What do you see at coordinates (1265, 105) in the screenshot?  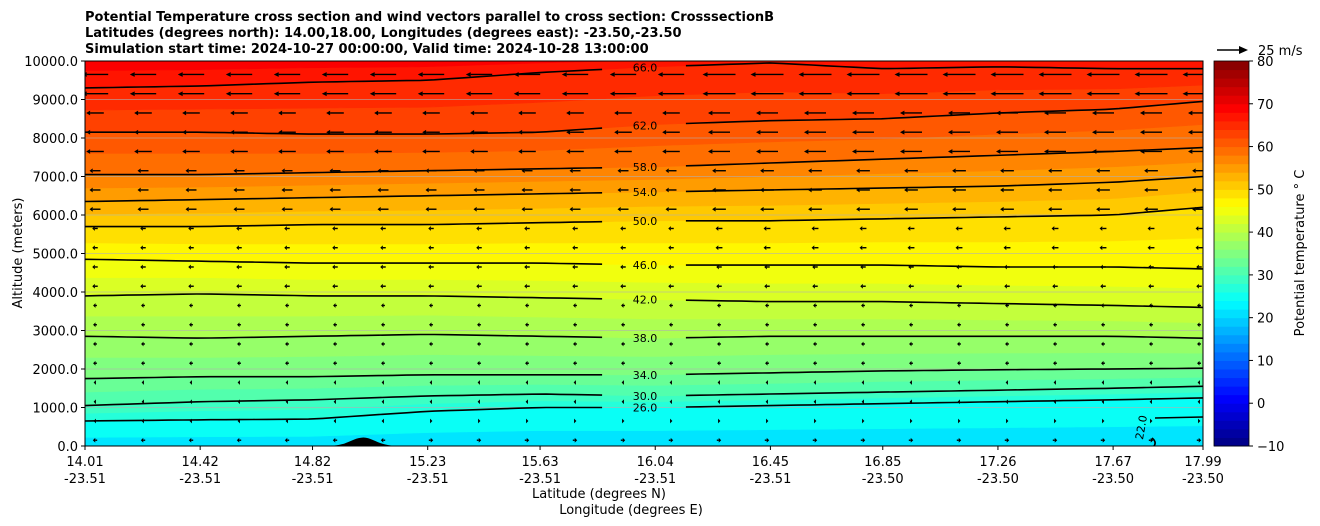 I see `colorbar-tick-label: 70` at bounding box center [1265, 105].